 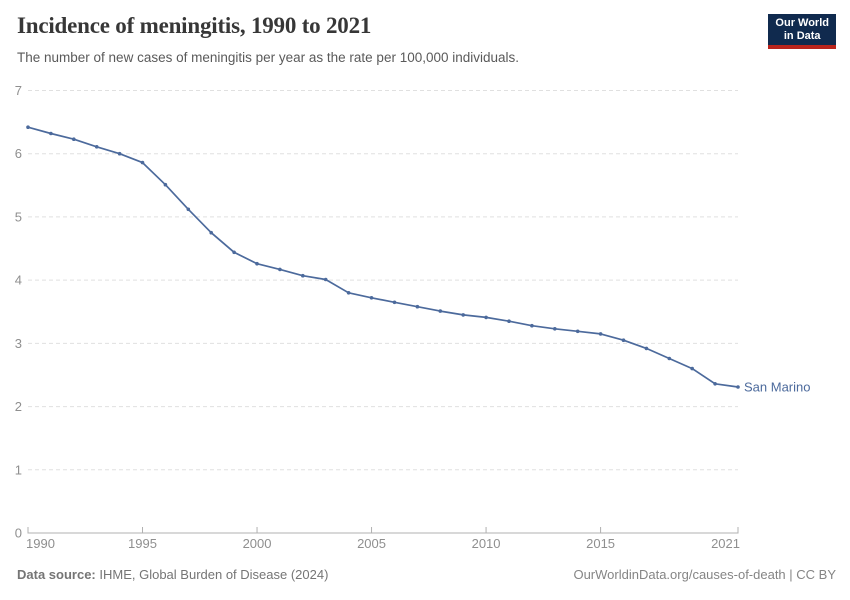 What do you see at coordinates (802, 23) in the screenshot?
I see `owid-logo-line1: Our World` at bounding box center [802, 23].